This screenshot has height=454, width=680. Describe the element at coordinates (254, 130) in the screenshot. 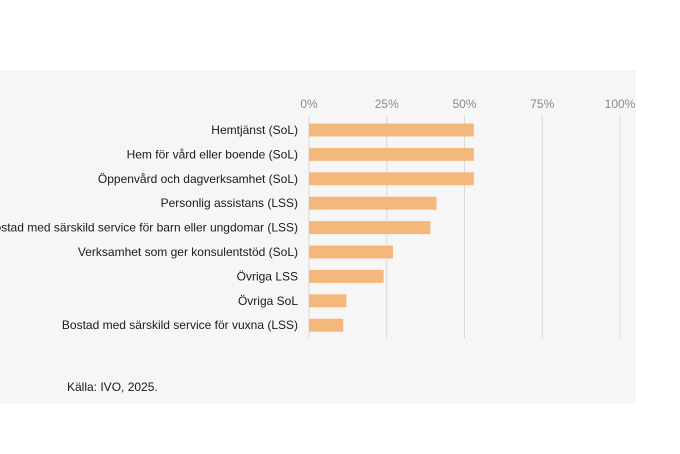

I see `category-label: Hemtjänst (SoL)` at that location.